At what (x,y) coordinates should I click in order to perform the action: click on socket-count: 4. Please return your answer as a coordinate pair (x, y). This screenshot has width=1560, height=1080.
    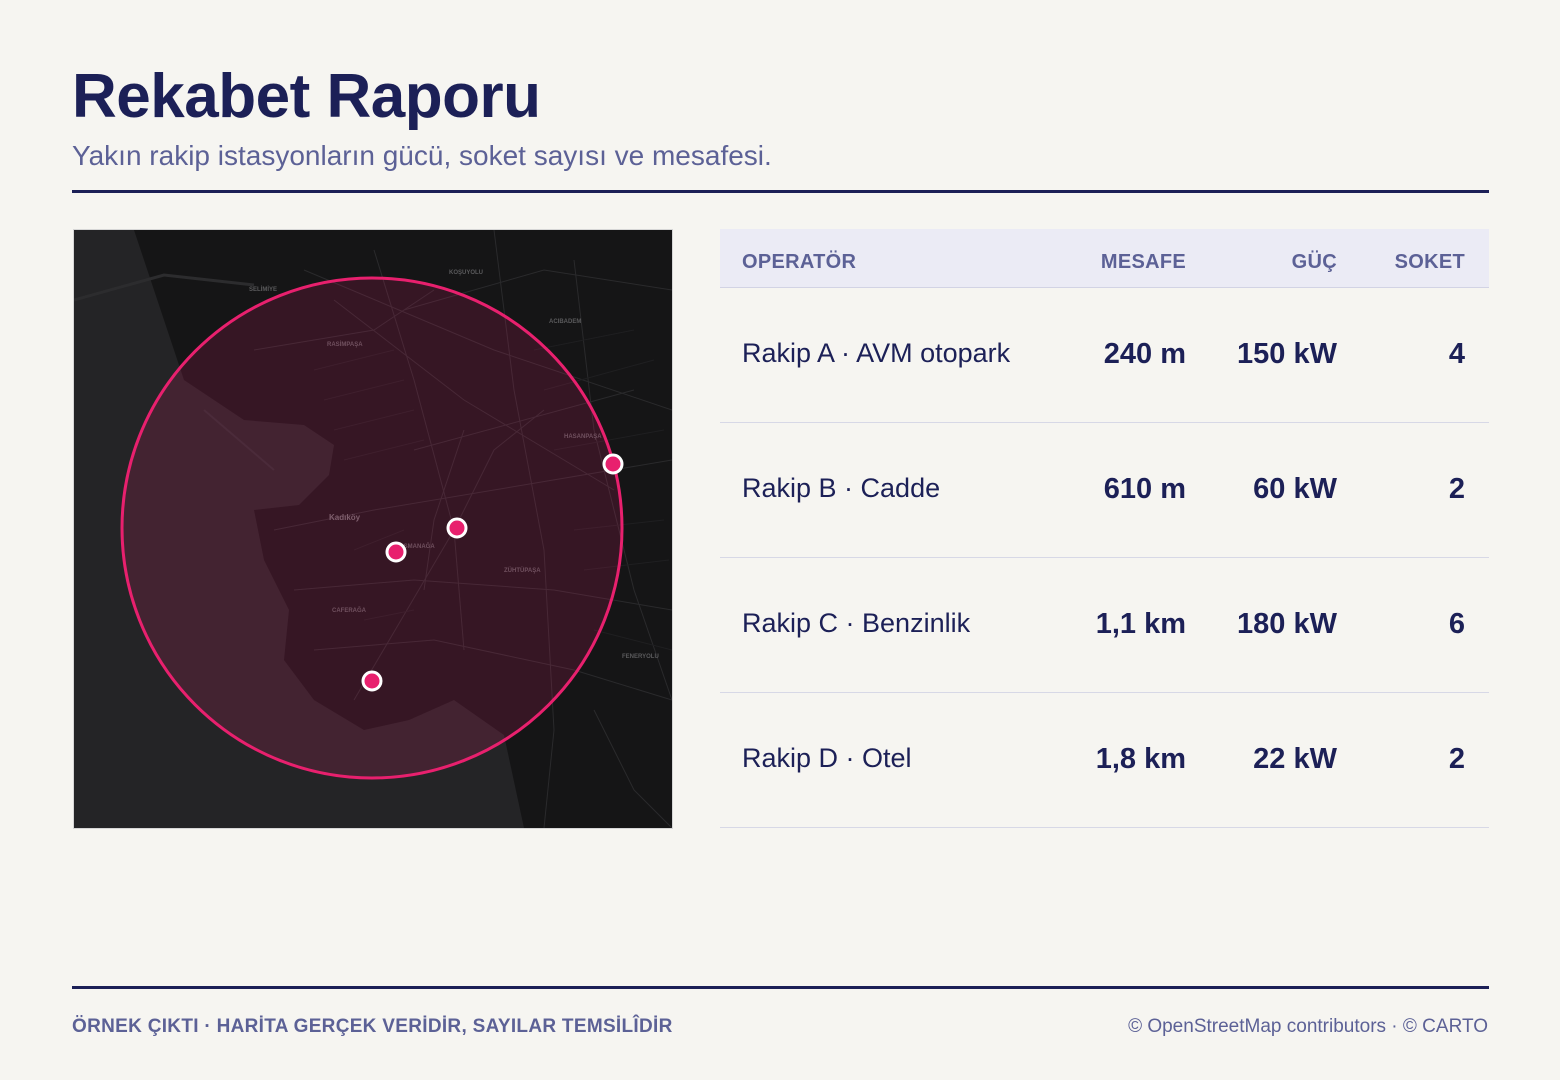
    Looking at the image, I should click on (1456, 354).